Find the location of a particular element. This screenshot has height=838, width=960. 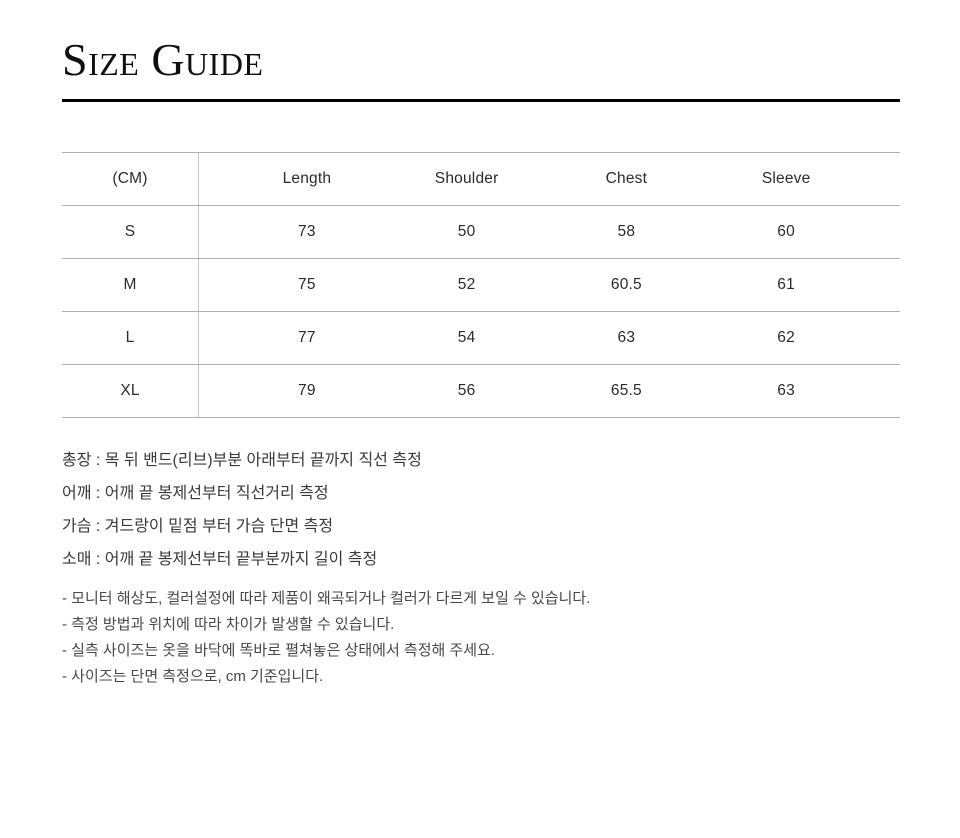

unit-header-cell: (CM) is located at coordinates (130, 179).